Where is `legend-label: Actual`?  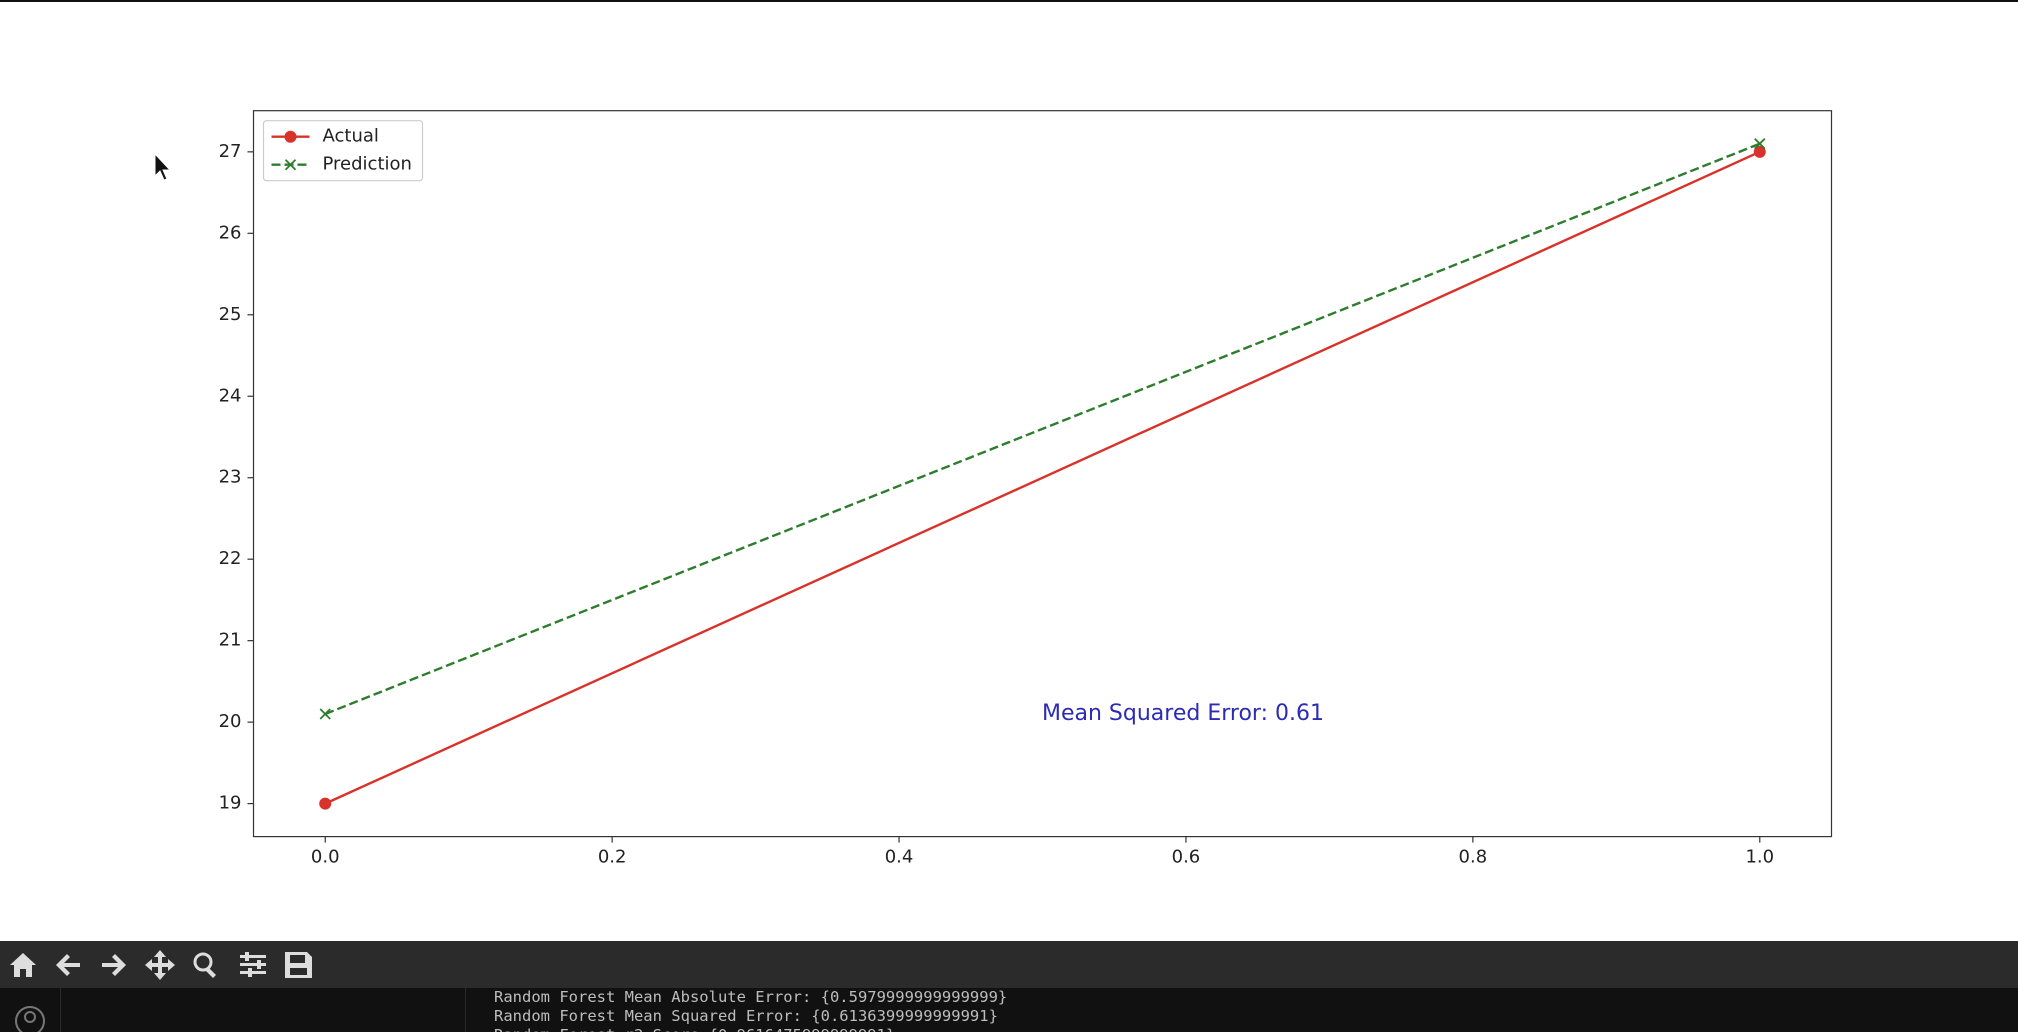 legend-label: Actual is located at coordinates (351, 136).